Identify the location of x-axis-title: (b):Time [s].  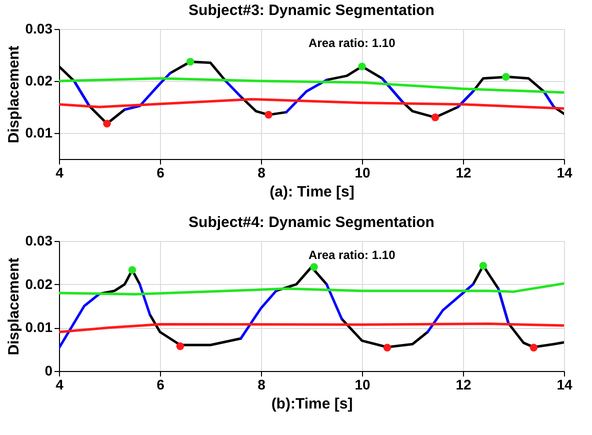
(312, 404).